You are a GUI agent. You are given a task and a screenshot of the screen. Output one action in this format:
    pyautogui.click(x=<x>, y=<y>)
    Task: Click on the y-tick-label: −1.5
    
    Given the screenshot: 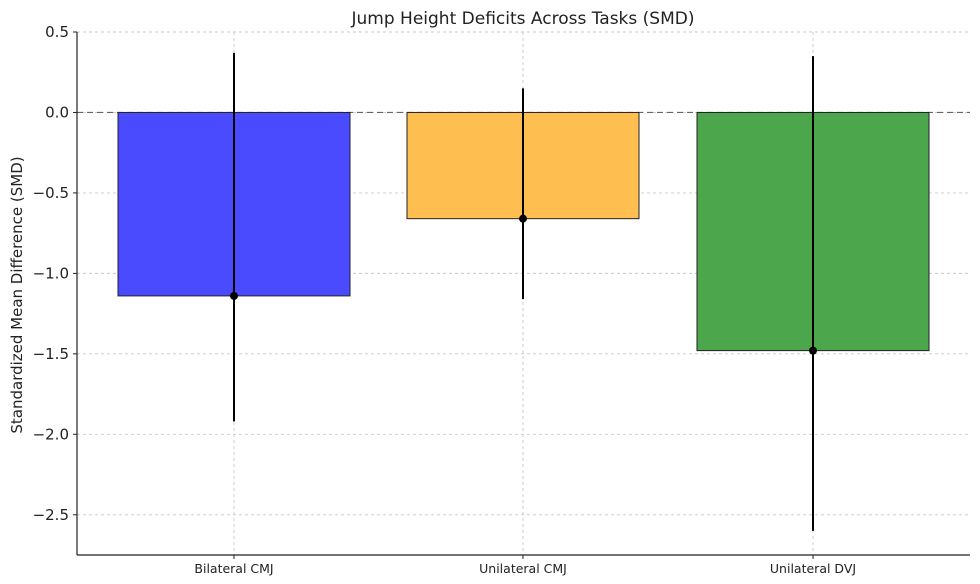 What is the action you would take?
    pyautogui.click(x=51, y=354)
    